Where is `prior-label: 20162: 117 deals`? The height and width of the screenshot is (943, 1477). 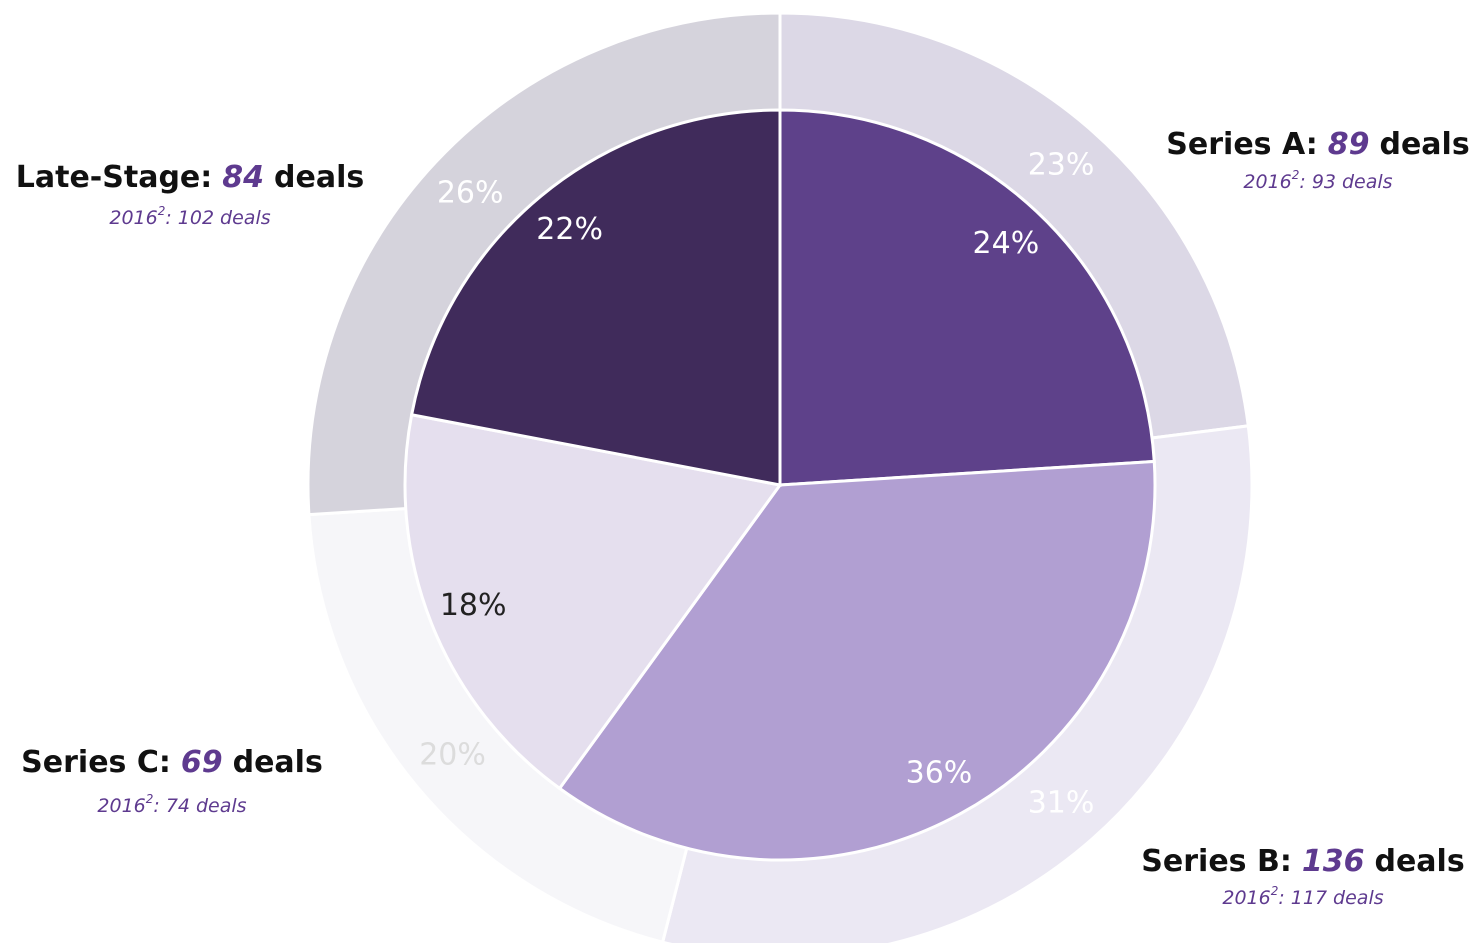 prior-label: 20162: 117 deals is located at coordinates (1302, 896).